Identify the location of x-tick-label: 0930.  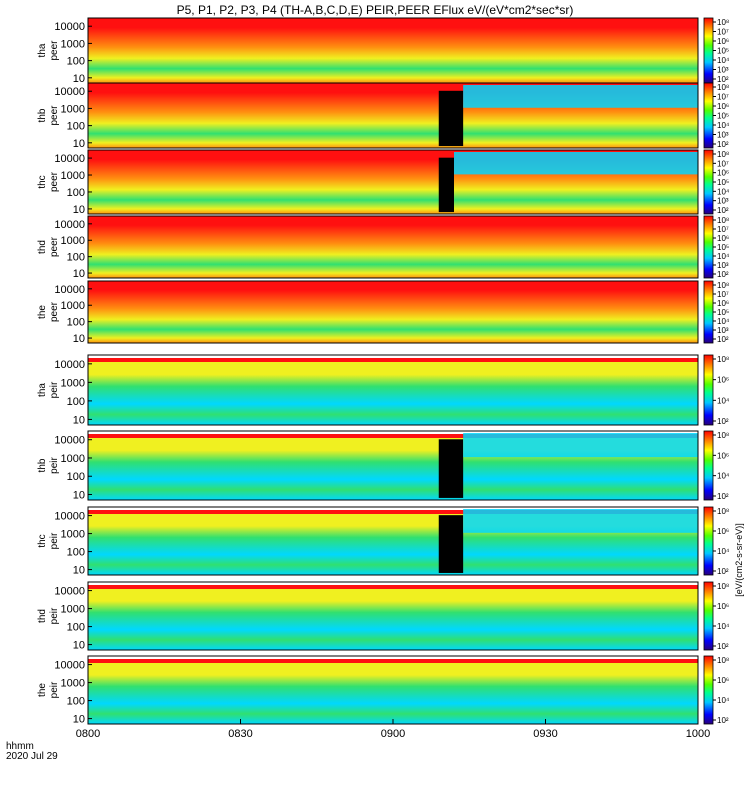
(545, 734).